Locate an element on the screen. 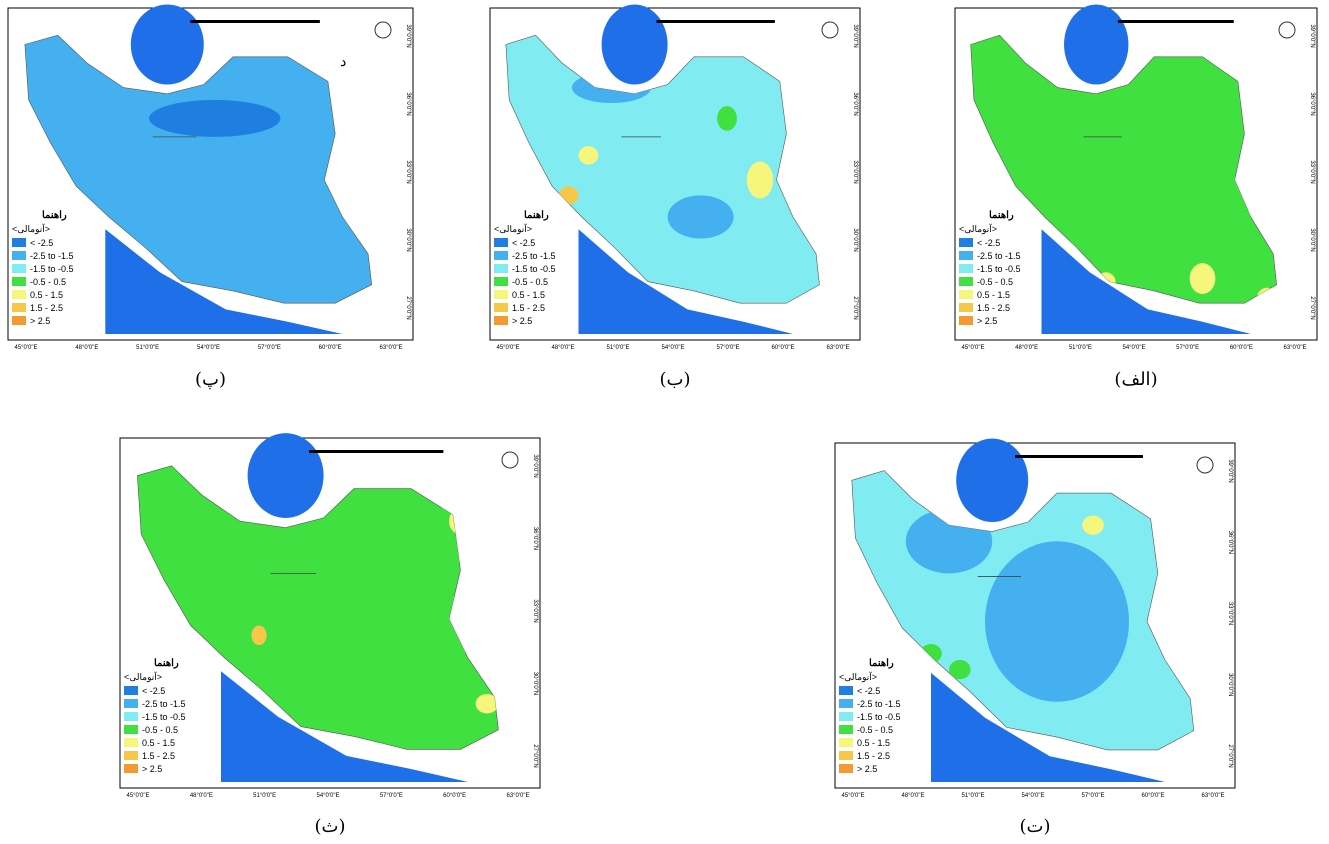 The image size is (1329, 844). anomaly-zones is located at coordinates (331, 610).